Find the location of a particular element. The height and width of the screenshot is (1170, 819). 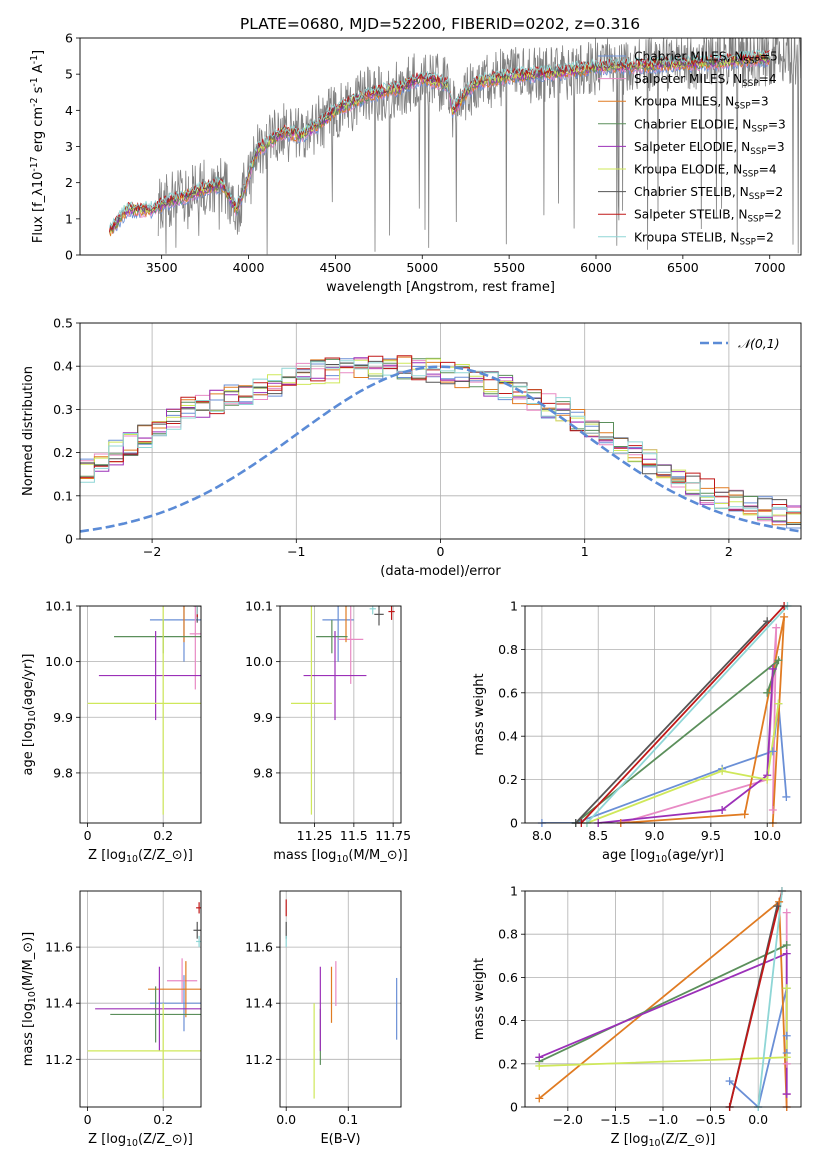

x-tick-label: −2 is located at coordinates (152, 551).